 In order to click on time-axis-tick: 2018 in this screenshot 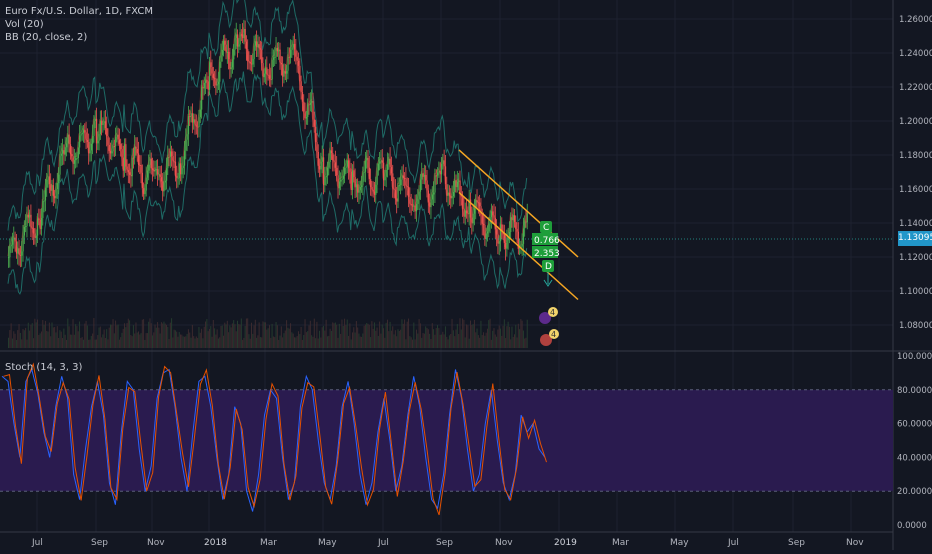, I will do `click(215, 543)`.